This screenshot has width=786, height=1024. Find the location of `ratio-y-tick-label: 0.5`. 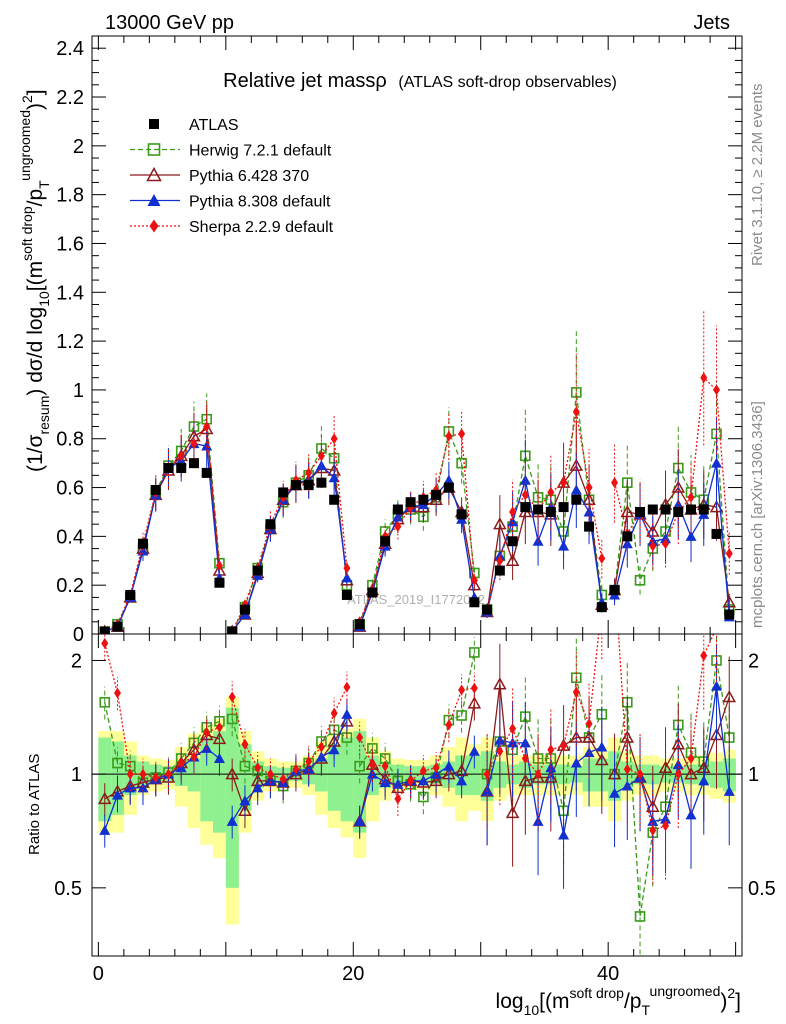

ratio-y-tick-label: 0.5 is located at coordinates (68, 889).